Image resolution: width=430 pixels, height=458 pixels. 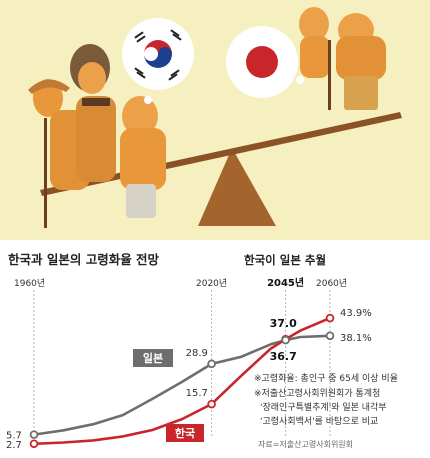 I want to click on japan-series-label: 일본, so click(x=153, y=358).